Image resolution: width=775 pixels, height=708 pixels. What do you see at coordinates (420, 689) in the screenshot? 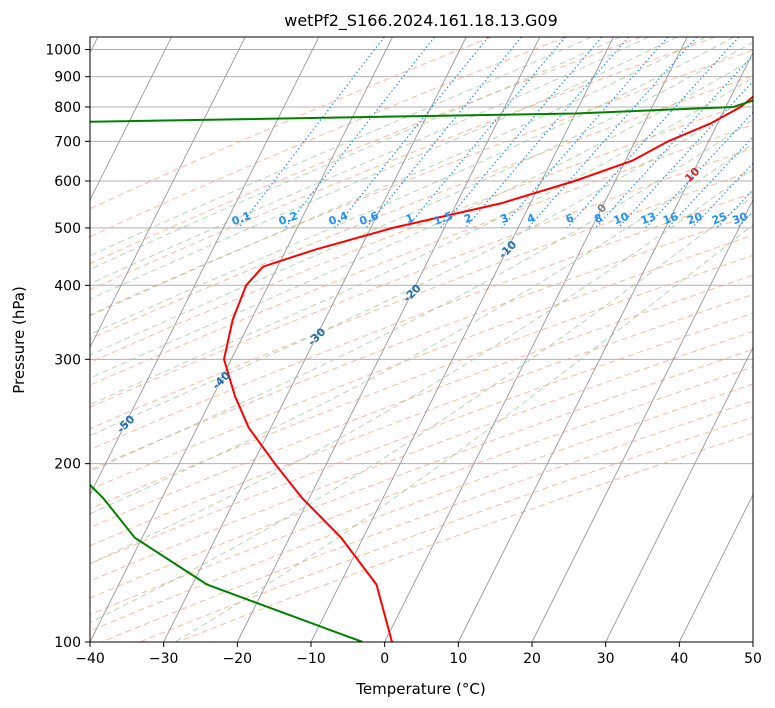
I see `x-axis-label: Temperature (°C)` at bounding box center [420, 689].